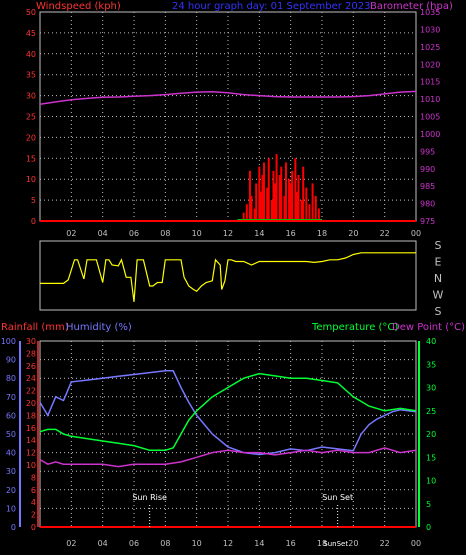  I want to click on y-left-tick-label: 45, so click(31, 33).